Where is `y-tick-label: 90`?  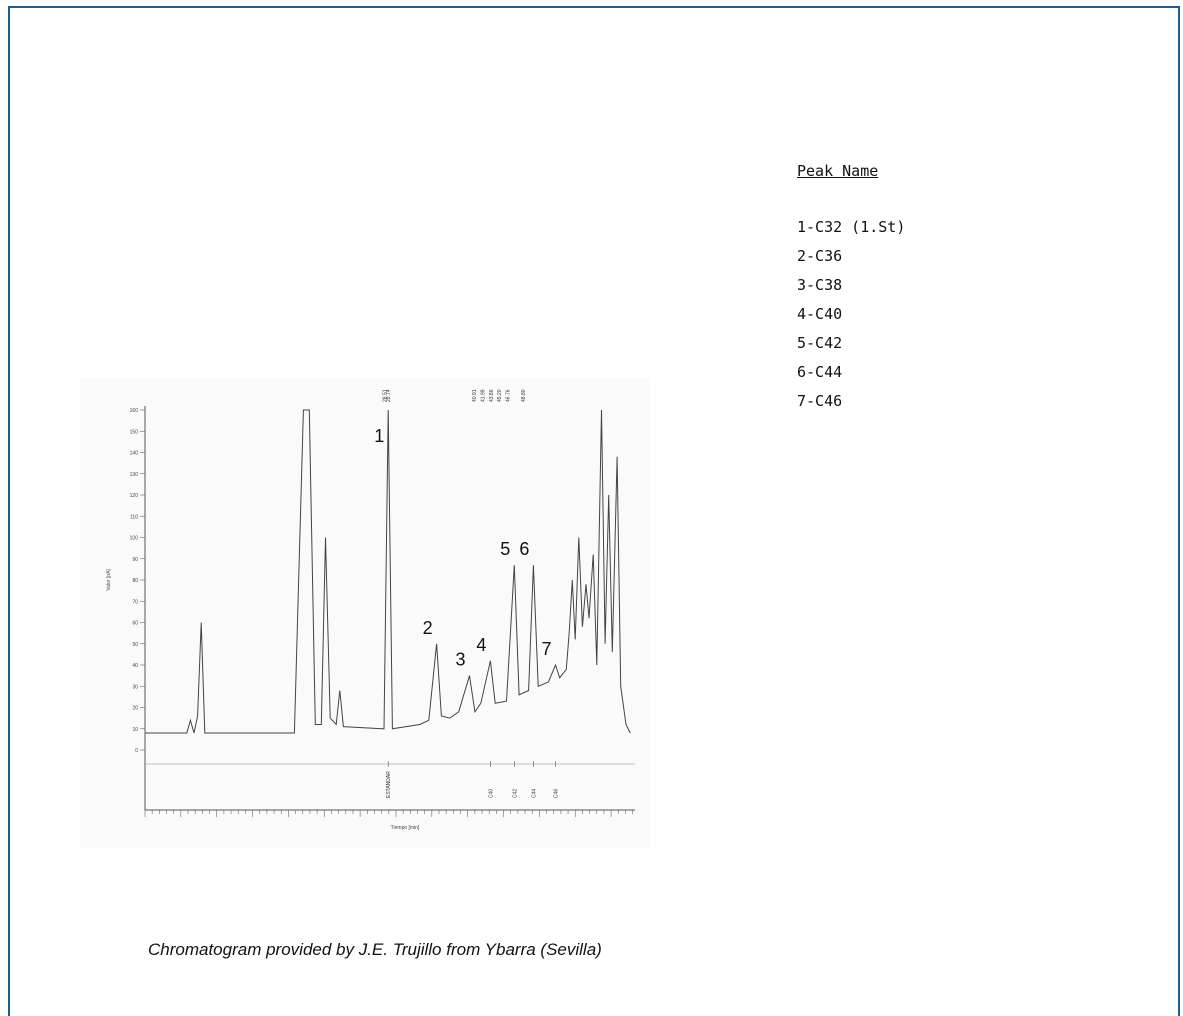 y-tick-label: 90 is located at coordinates (135, 560).